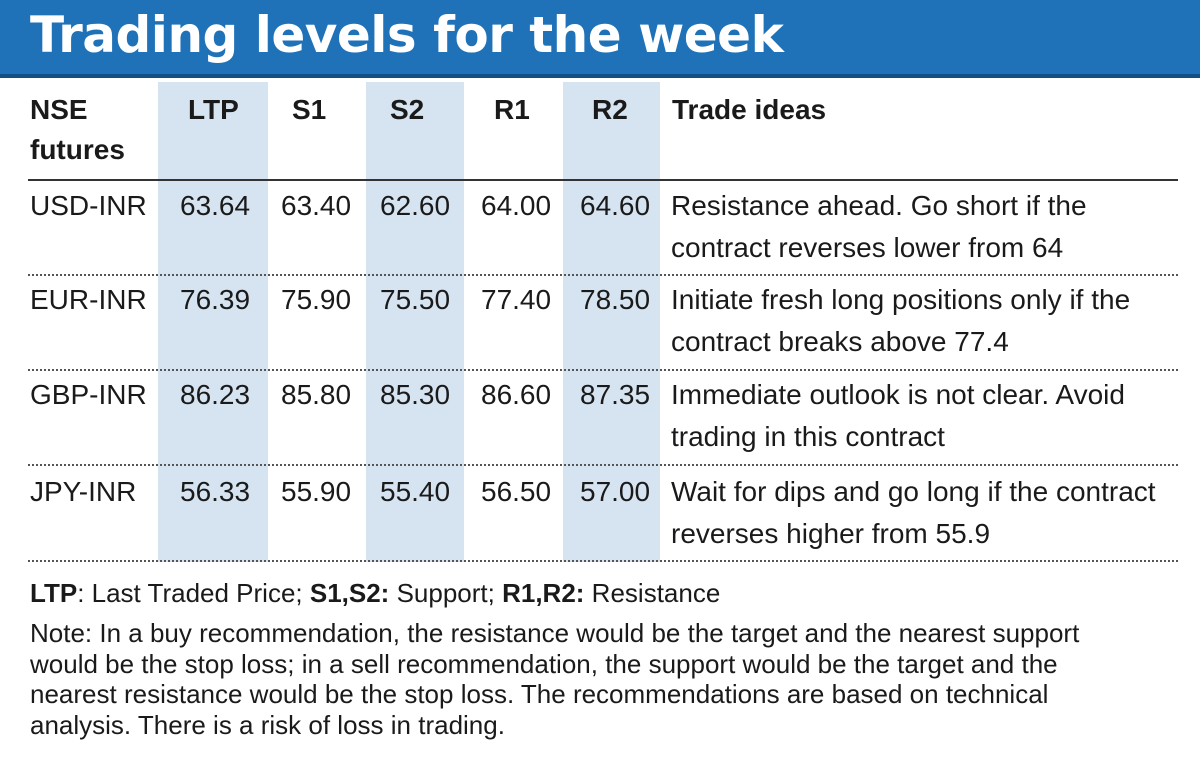  Describe the element at coordinates (59, 109) in the screenshot. I see `header-nse: NSE` at that location.